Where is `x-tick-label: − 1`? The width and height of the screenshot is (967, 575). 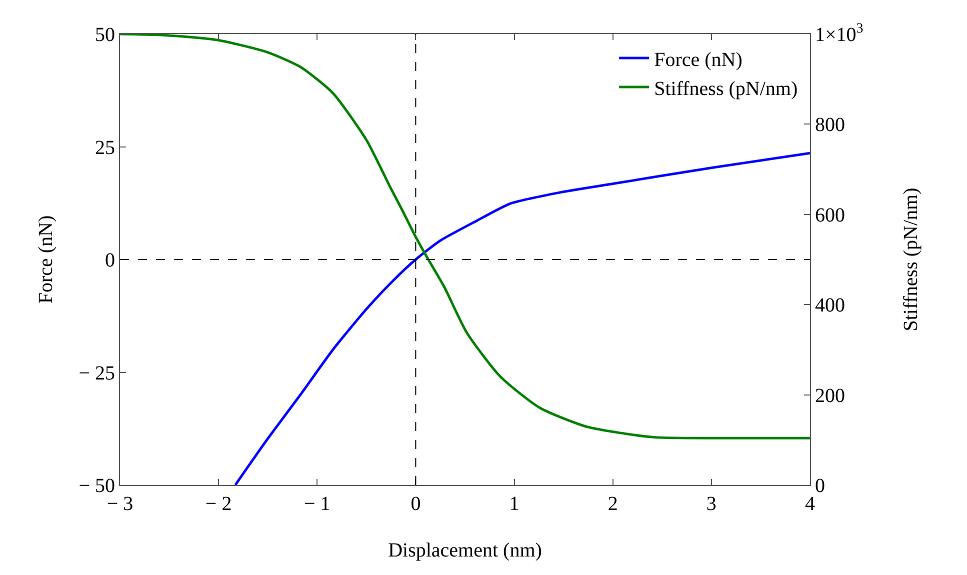 x-tick-label: − 1 is located at coordinates (317, 504).